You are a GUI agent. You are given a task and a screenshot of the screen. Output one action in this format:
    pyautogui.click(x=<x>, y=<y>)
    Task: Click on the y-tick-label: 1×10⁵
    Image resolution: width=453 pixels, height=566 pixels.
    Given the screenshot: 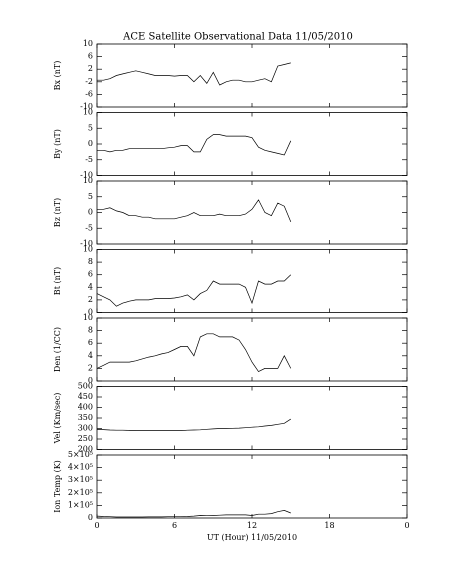 What is the action you would take?
    pyautogui.click(x=80, y=504)
    